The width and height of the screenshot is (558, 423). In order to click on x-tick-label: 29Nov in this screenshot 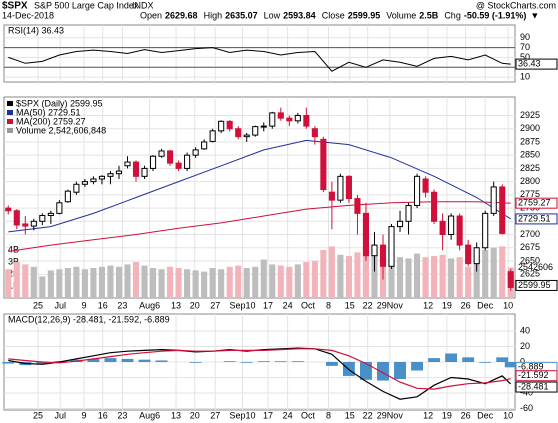, I will do `click(390, 415)`.